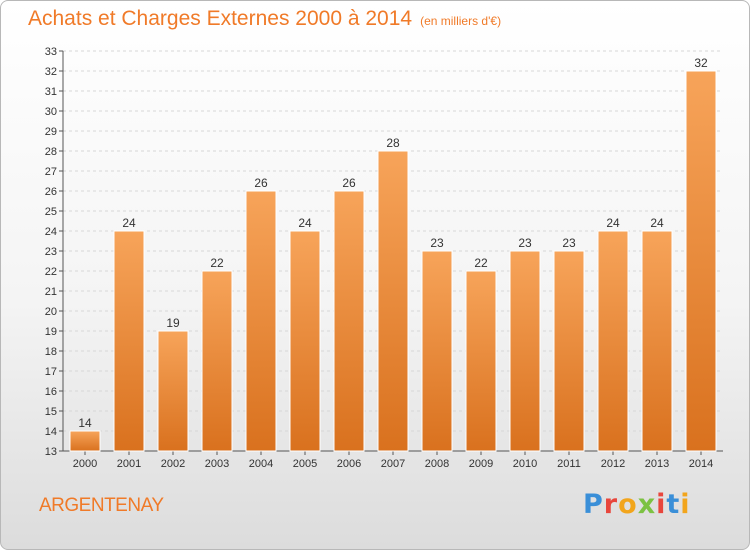 The height and width of the screenshot is (550, 750). Describe the element at coordinates (51, 152) in the screenshot. I see `y-tick-label: 28` at that location.